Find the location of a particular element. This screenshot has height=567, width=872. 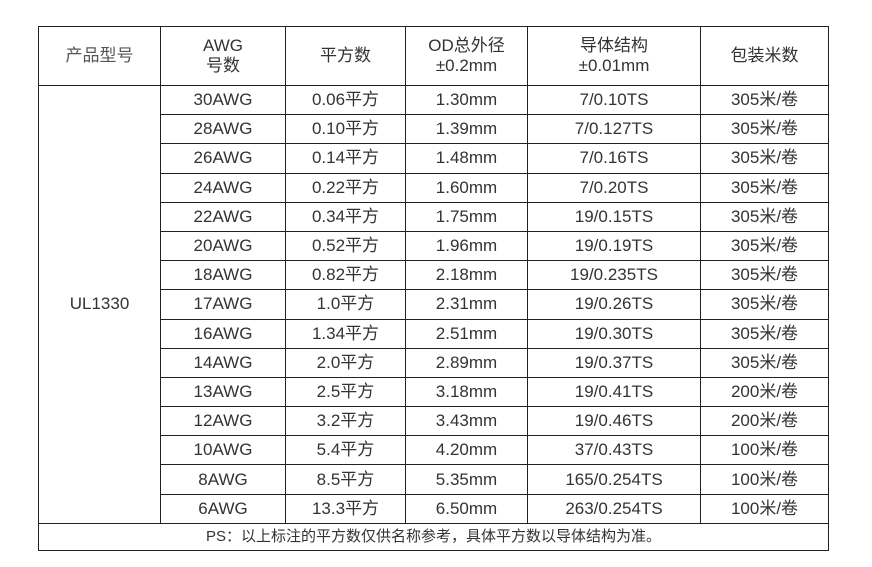

cell-area: 5.4平方 is located at coordinates (345, 450).